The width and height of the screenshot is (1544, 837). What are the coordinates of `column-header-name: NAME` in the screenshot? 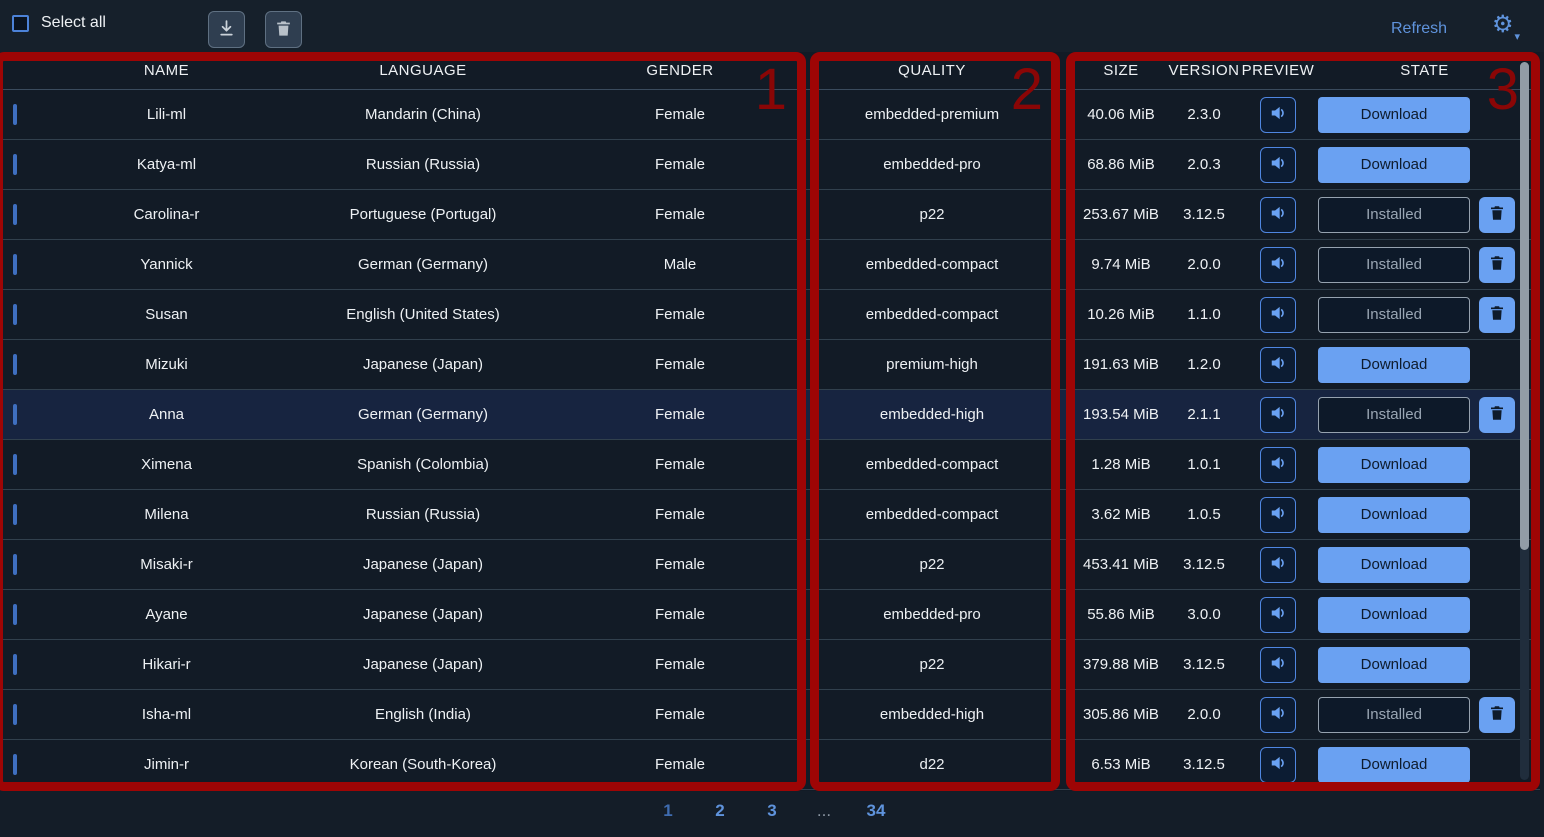 It's located at (166, 70).